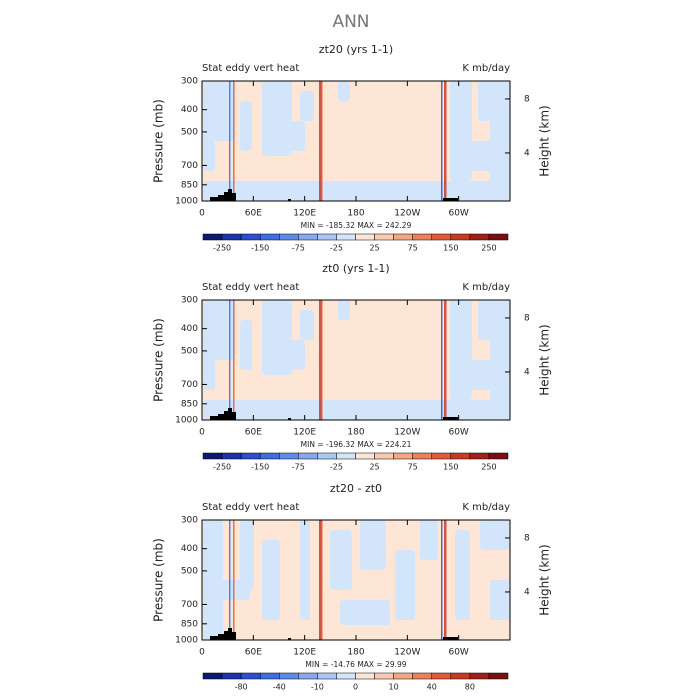 The image size is (700, 700). What do you see at coordinates (356, 225) in the screenshot?
I see `stats: MIN = -185.32 MAX = 242.29` at bounding box center [356, 225].